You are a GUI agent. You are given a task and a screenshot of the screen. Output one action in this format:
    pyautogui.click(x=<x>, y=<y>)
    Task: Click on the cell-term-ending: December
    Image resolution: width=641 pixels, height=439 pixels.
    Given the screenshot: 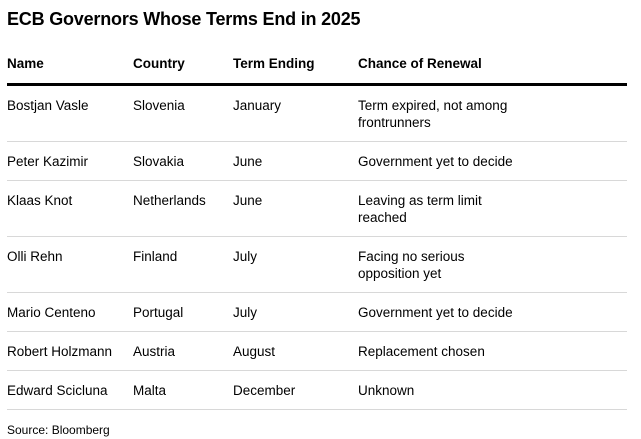 What is the action you would take?
    pyautogui.click(x=295, y=390)
    